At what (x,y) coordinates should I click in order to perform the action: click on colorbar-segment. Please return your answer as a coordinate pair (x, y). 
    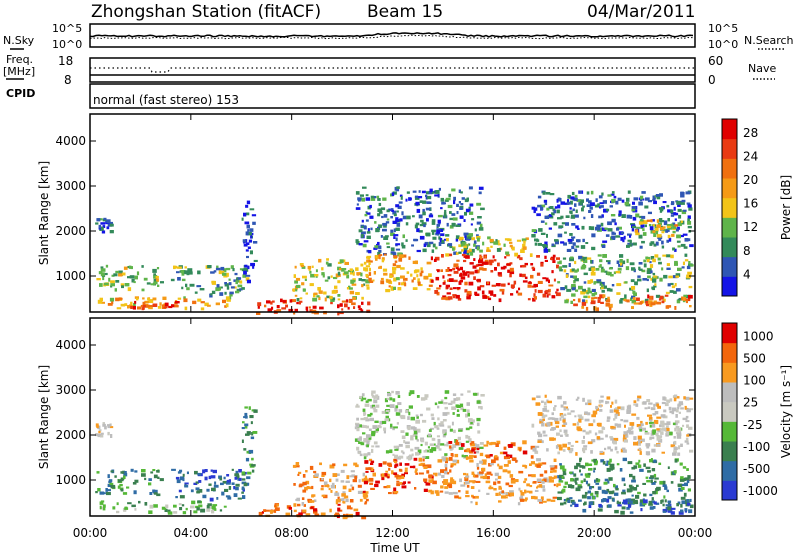
    Looking at the image, I should click on (729, 207).